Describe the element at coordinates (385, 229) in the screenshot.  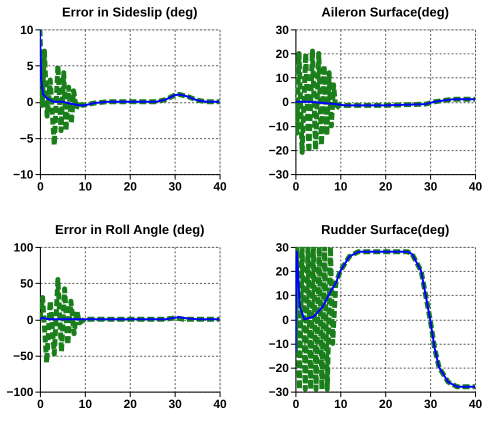
I see `chart-title: Rudder Surface(deg)` at that location.